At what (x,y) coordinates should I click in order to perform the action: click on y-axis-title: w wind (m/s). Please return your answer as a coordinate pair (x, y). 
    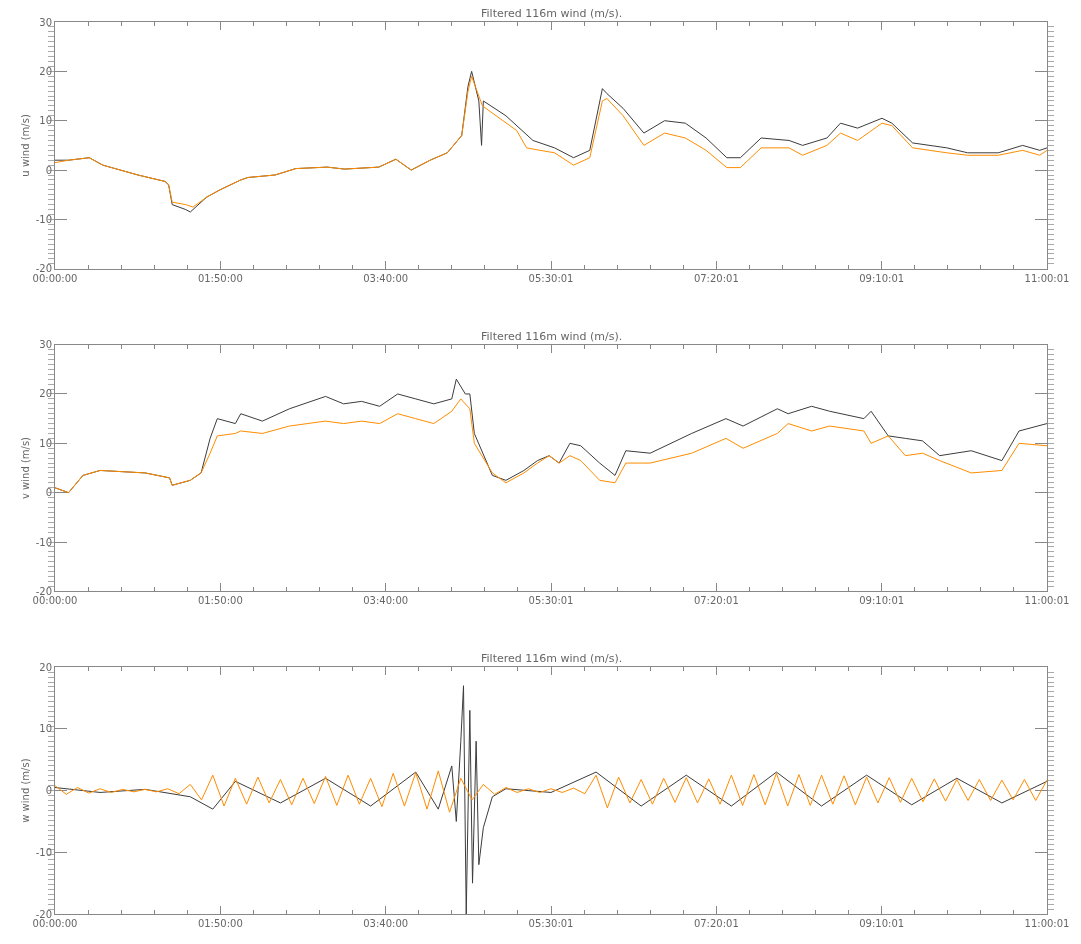
    Looking at the image, I should click on (25, 790).